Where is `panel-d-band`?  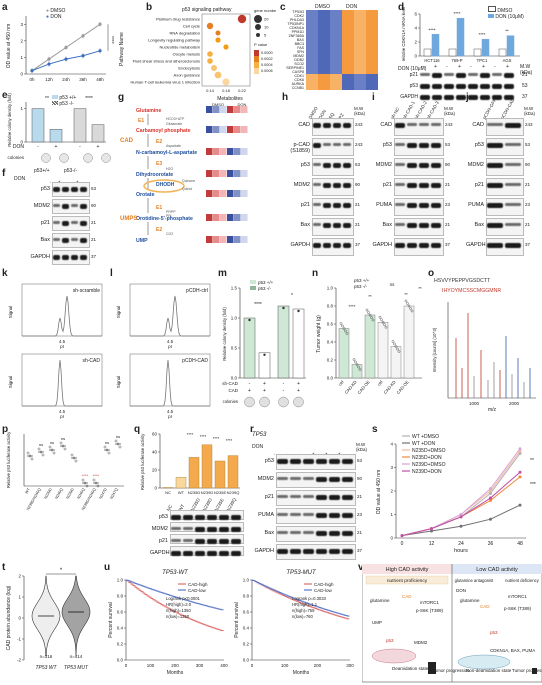
panel-d-band is located at coordinates (473, 86).